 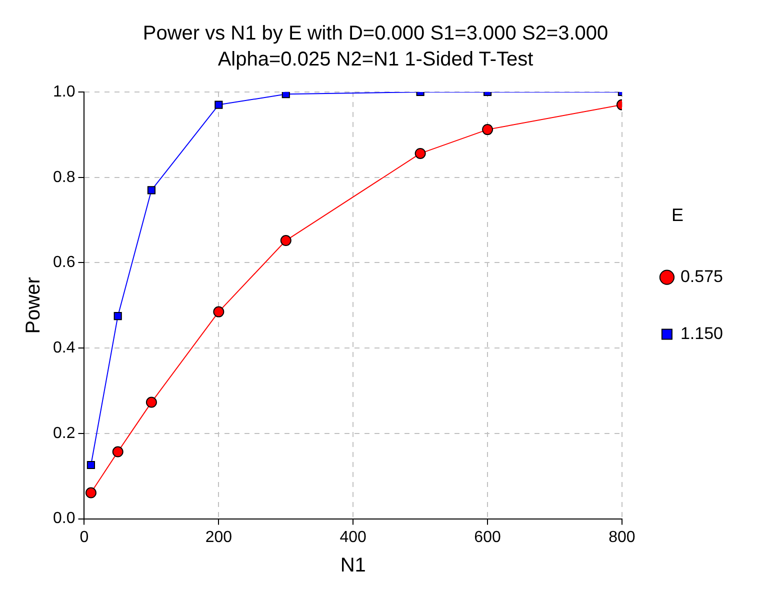 What do you see at coordinates (64, 91) in the screenshot?
I see `y-tick-label: 1.0` at bounding box center [64, 91].